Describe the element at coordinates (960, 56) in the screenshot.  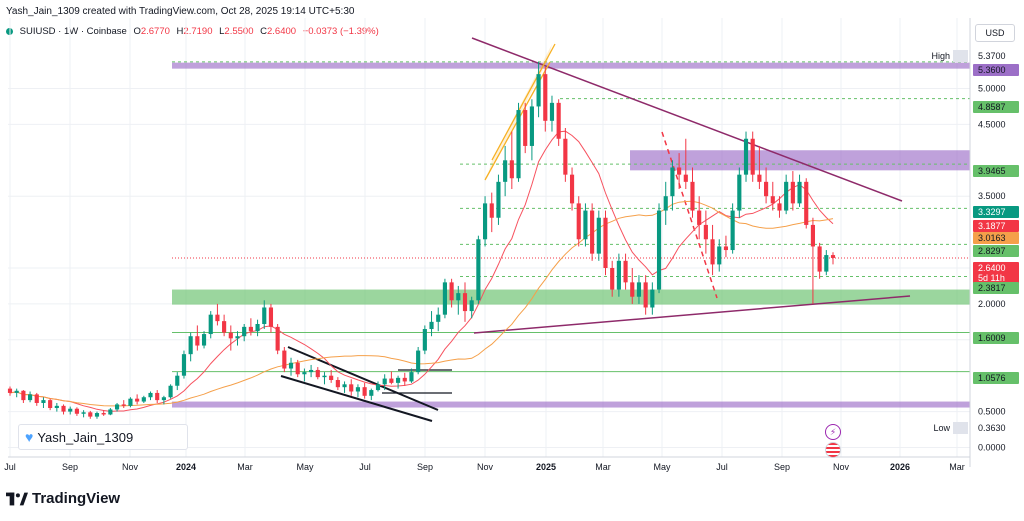
I see `price-tag-label-bg` at that location.